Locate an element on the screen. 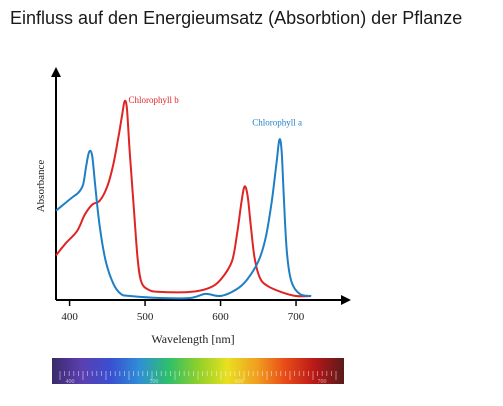  spectrum-tick-label-400: 400 is located at coordinates (70, 382).